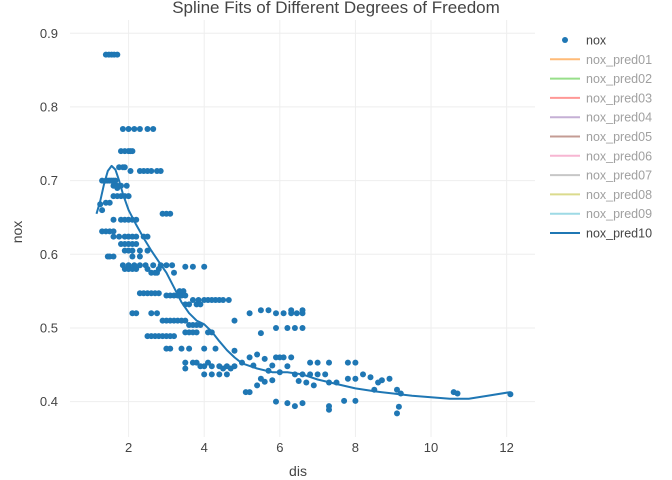 The height and width of the screenshot is (480, 672). Describe the element at coordinates (431, 447) in the screenshot. I see `x-tick-label: 10` at that location.